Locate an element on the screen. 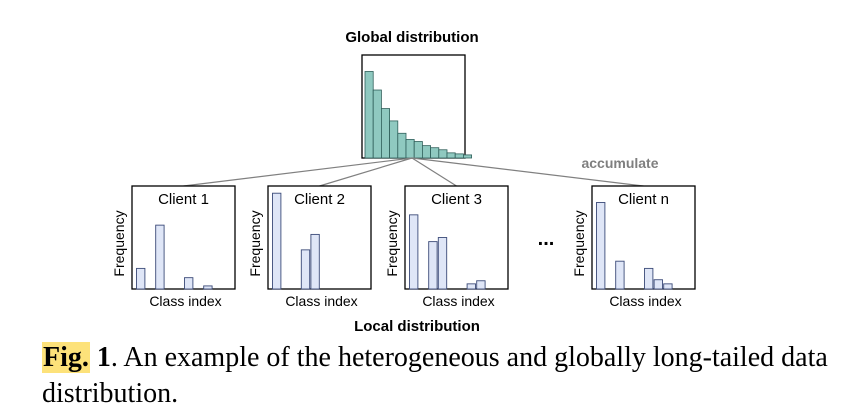 The height and width of the screenshot is (412, 845). accumulate-connectors is located at coordinates (413, 172).